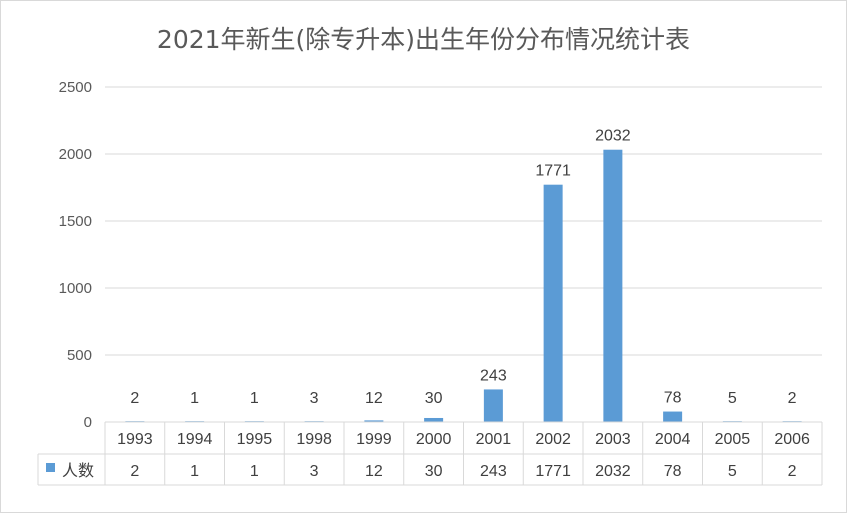  What do you see at coordinates (88, 422) in the screenshot?
I see `y-tick-label: 0` at bounding box center [88, 422].